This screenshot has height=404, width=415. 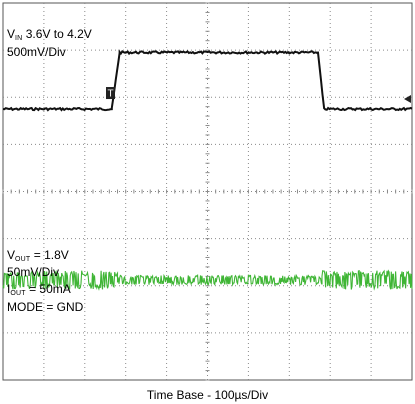 I want to click on ch1-ground-marker: T, so click(x=110, y=93).